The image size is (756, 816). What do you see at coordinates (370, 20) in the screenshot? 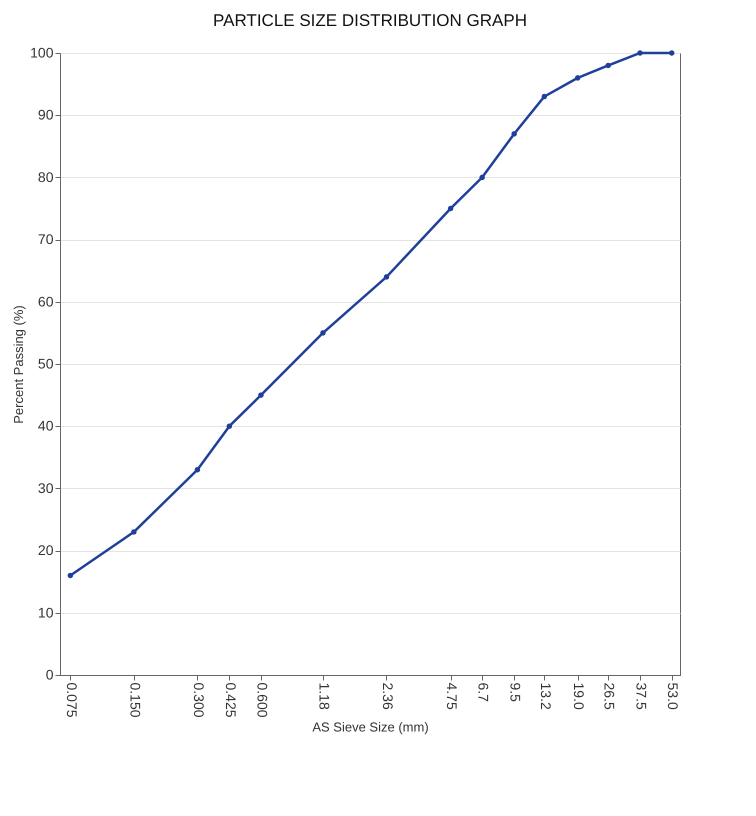
I see `chart-title: PARTICLE SIZE DISTRIBUTION GRAPH` at bounding box center [370, 20].